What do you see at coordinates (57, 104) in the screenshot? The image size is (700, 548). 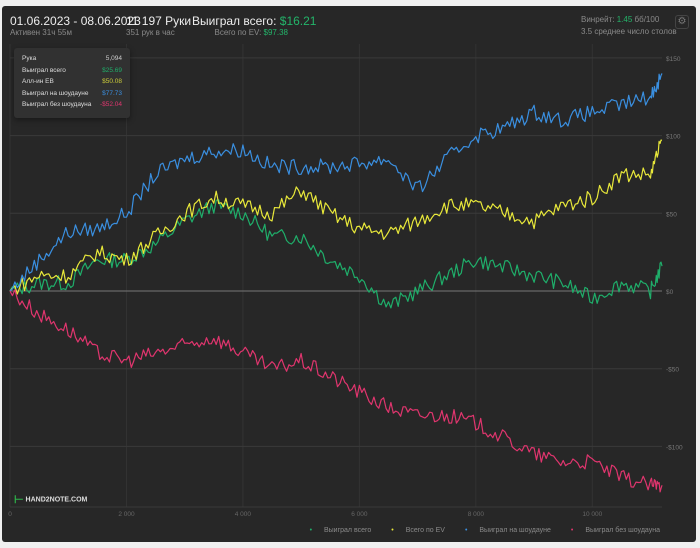 I see `tooltip-label: Выиграл без шоудауна` at bounding box center [57, 104].